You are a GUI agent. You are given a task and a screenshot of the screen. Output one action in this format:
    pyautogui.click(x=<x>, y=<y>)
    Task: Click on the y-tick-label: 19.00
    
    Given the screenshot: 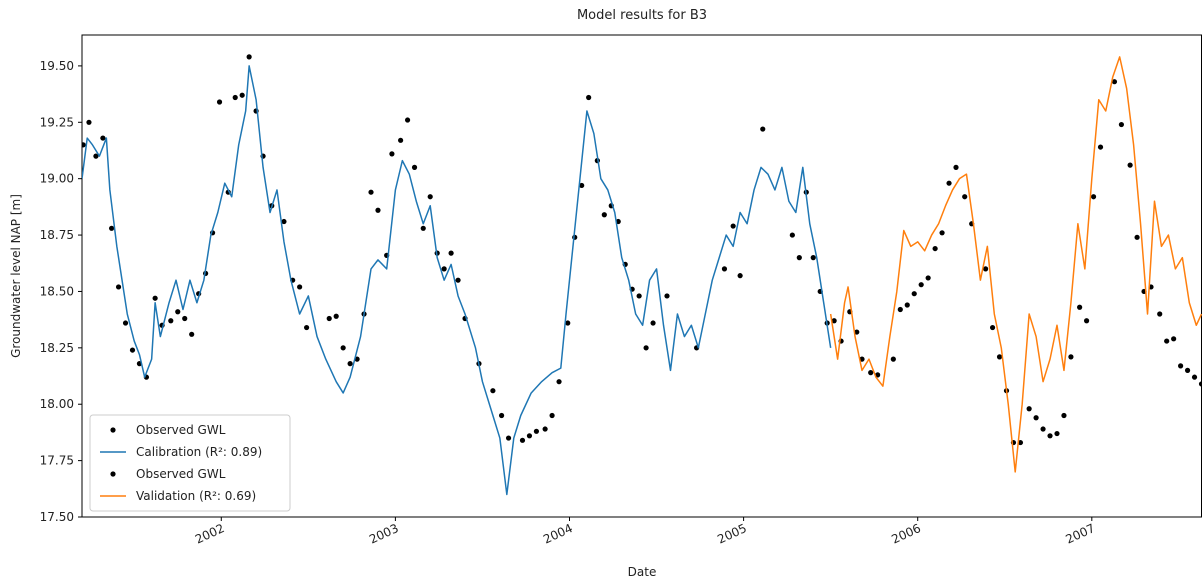 What is the action you would take?
    pyautogui.click(x=57, y=179)
    